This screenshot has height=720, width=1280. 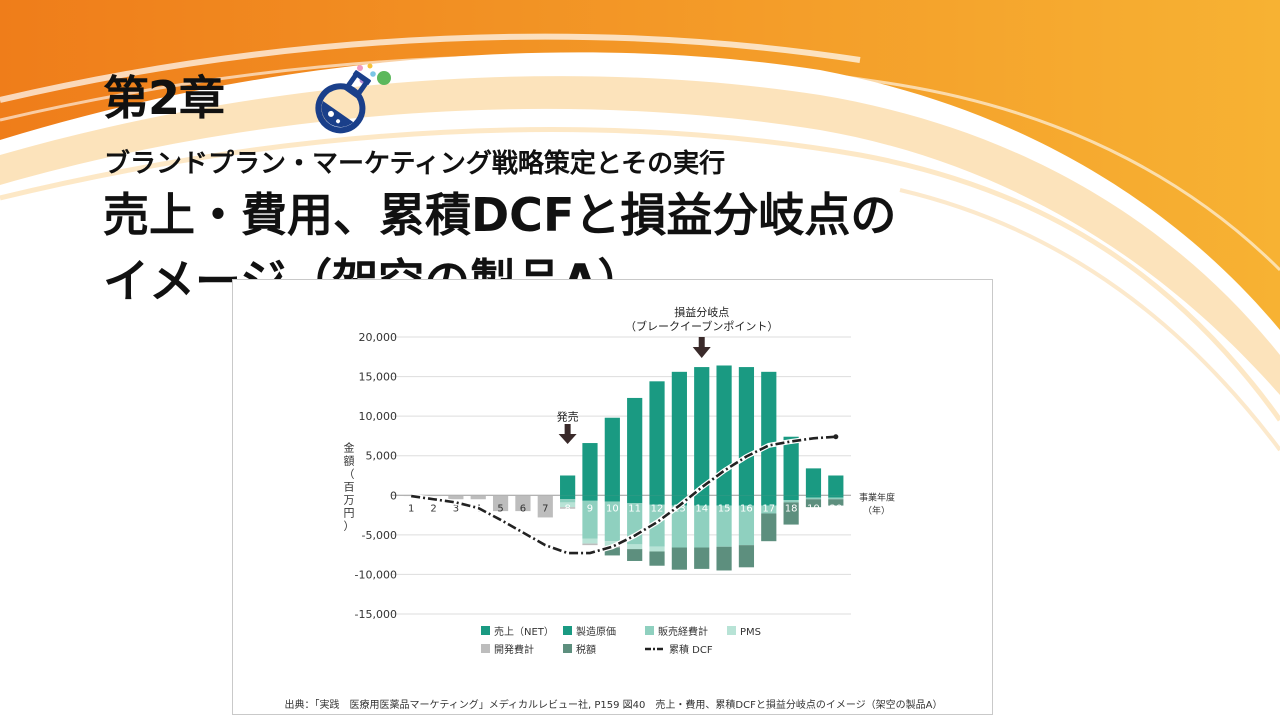 I want to click on x-tick-label: 12, so click(x=657, y=508).